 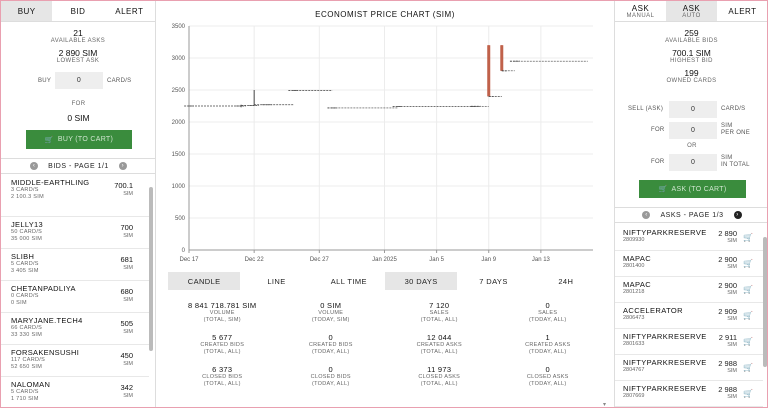 What do you see at coordinates (75, 233) in the screenshot?
I see `bid-row: JELLY13 50 CARD/S 35 000 SIM 700 SIM` at bounding box center [75, 233].